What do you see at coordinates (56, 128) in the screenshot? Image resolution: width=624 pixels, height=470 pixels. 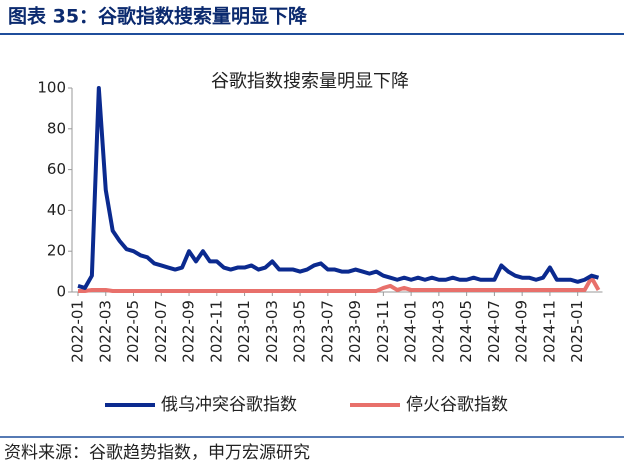 I see `y-tick-label: 80` at bounding box center [56, 128].